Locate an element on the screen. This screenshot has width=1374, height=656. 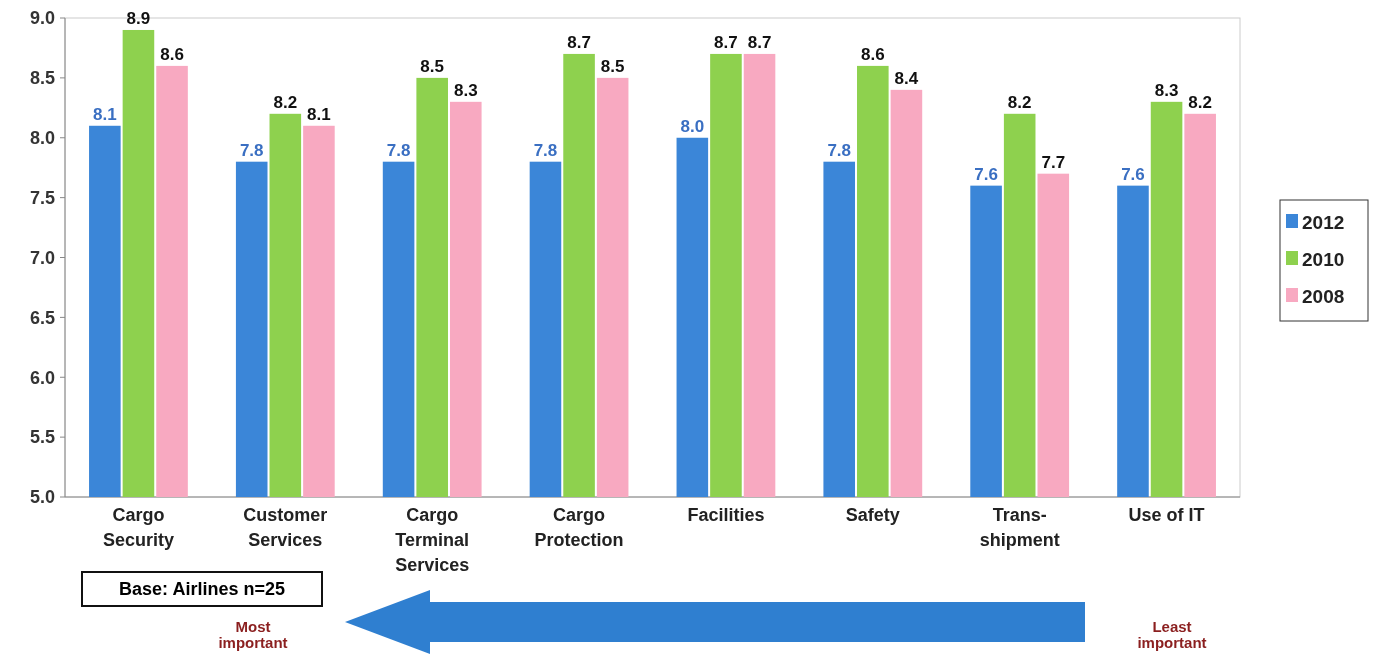
data-label: 8.0 is located at coordinates (692, 126).